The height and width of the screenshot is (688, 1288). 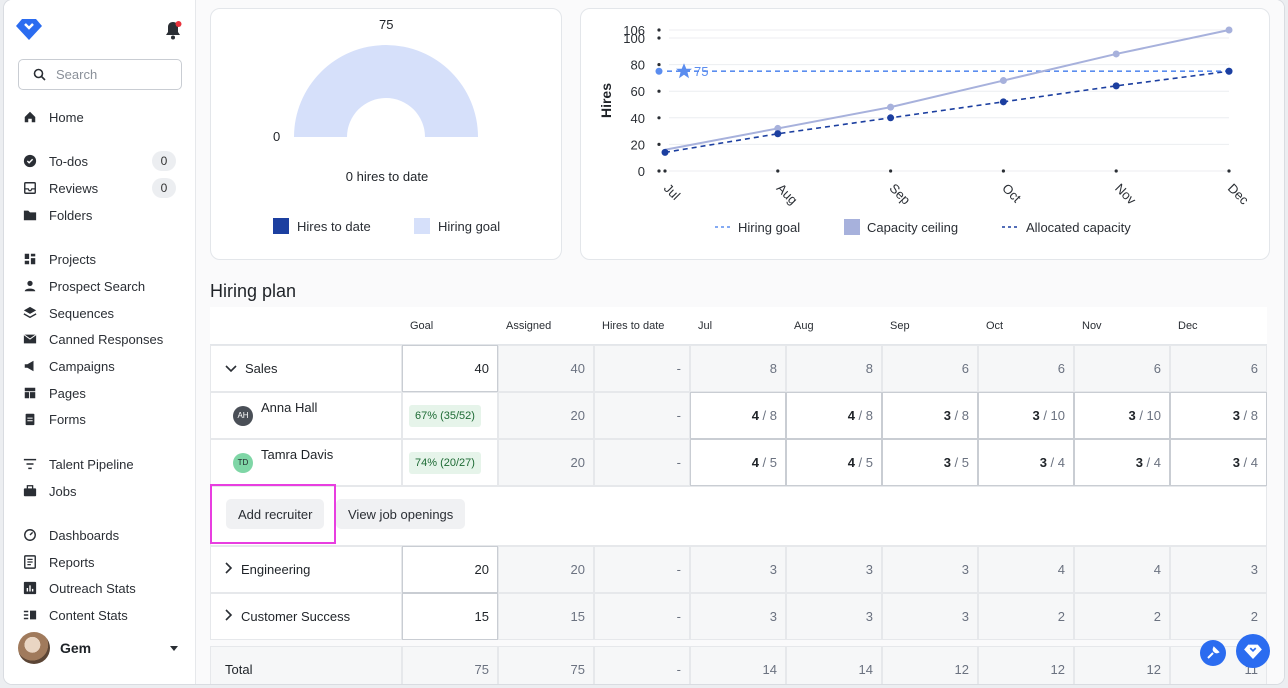 What do you see at coordinates (306, 368) in the screenshot?
I see `department-name: Sales` at bounding box center [306, 368].